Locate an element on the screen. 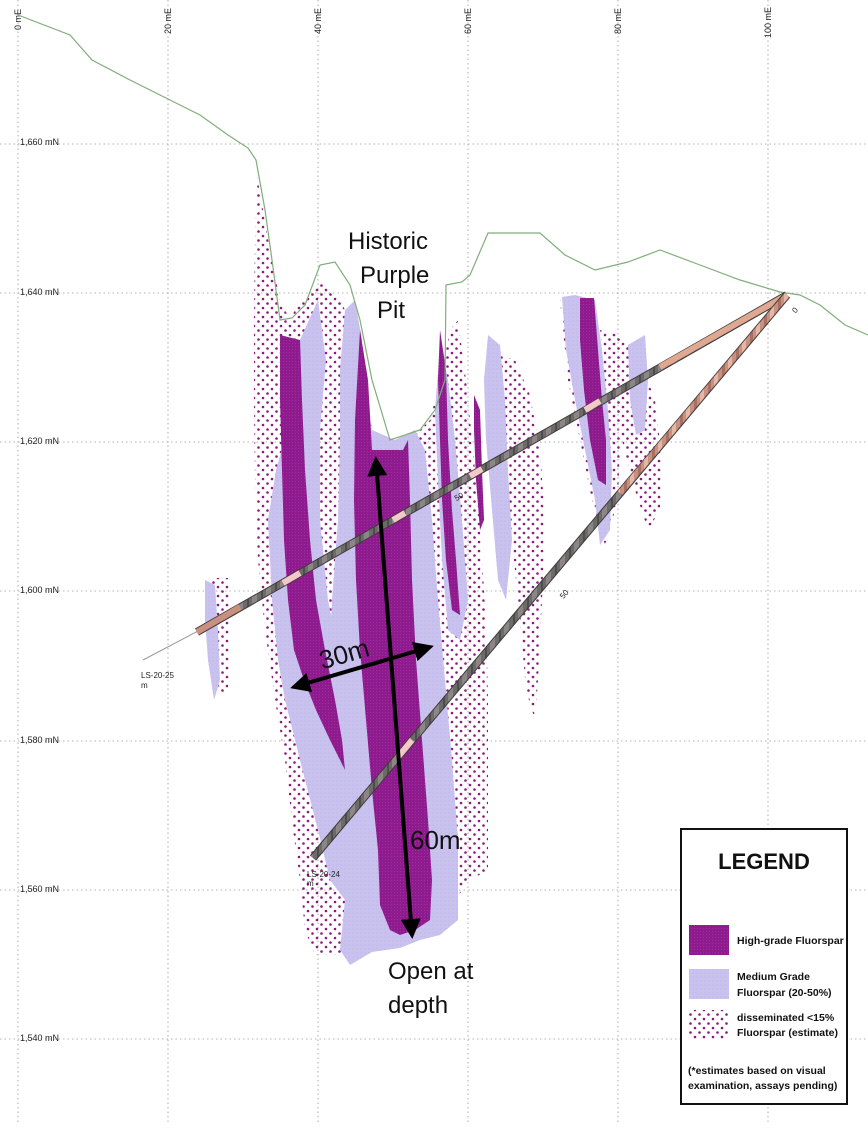 The image size is (868, 1130). northing-label-1560: 1,560 mN is located at coordinates (39, 889).